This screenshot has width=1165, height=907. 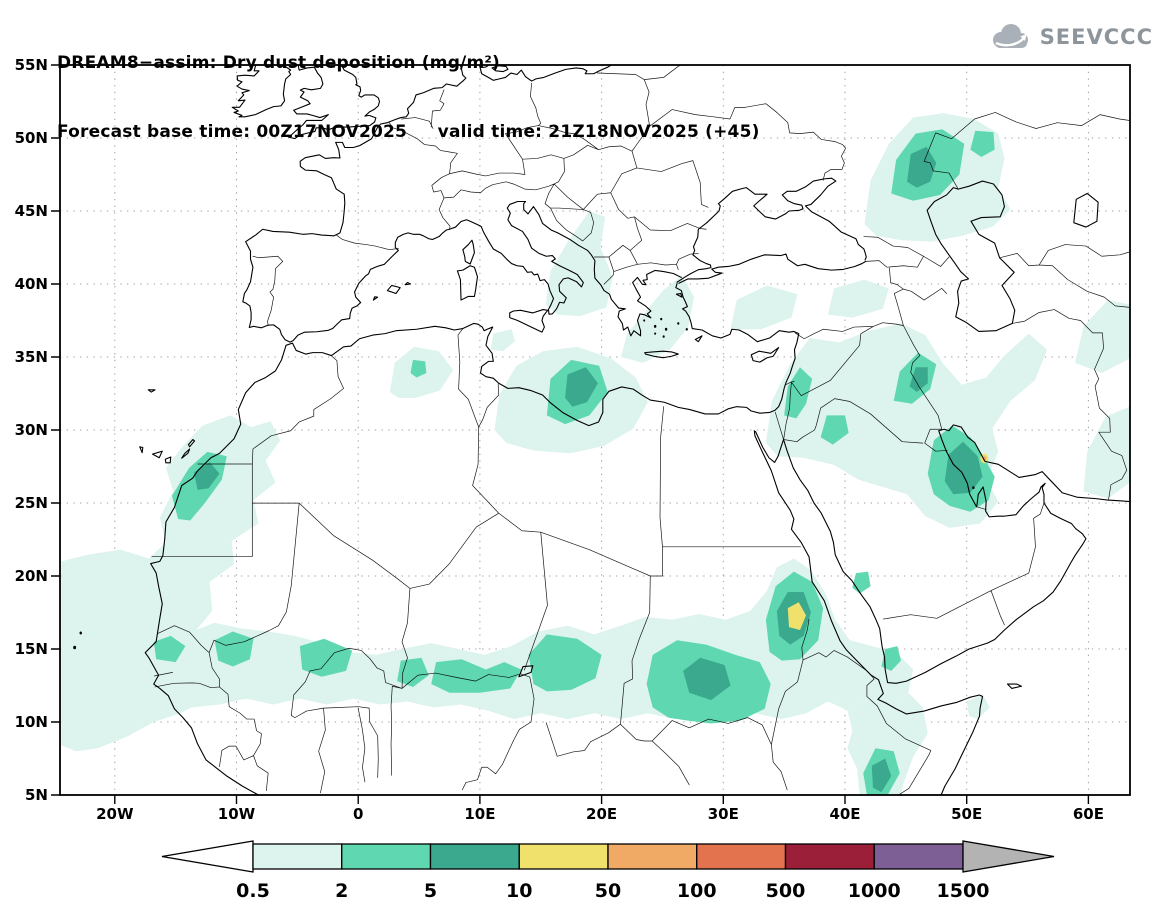 What do you see at coordinates (31, 211) in the screenshot?
I see `lat-label: 45N` at bounding box center [31, 211].